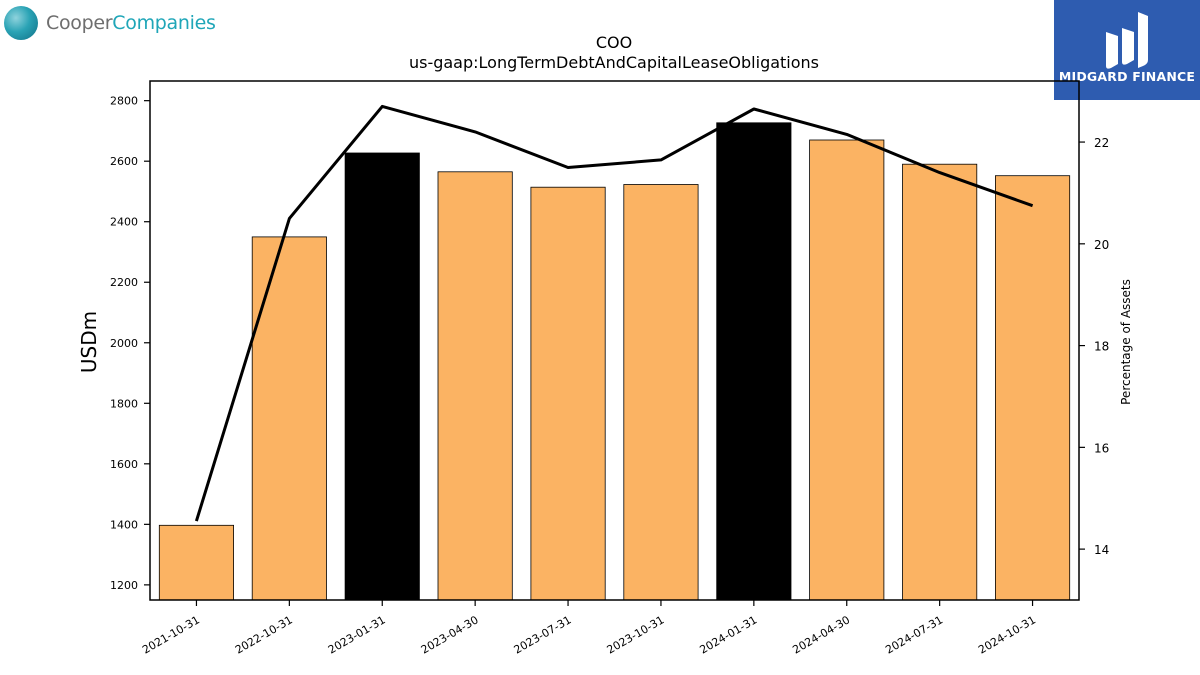 The height and width of the screenshot is (675, 1200). What do you see at coordinates (1127, 76) in the screenshot?
I see `midgard-finance-wordmark: MIDGARD FINANCE` at bounding box center [1127, 76].